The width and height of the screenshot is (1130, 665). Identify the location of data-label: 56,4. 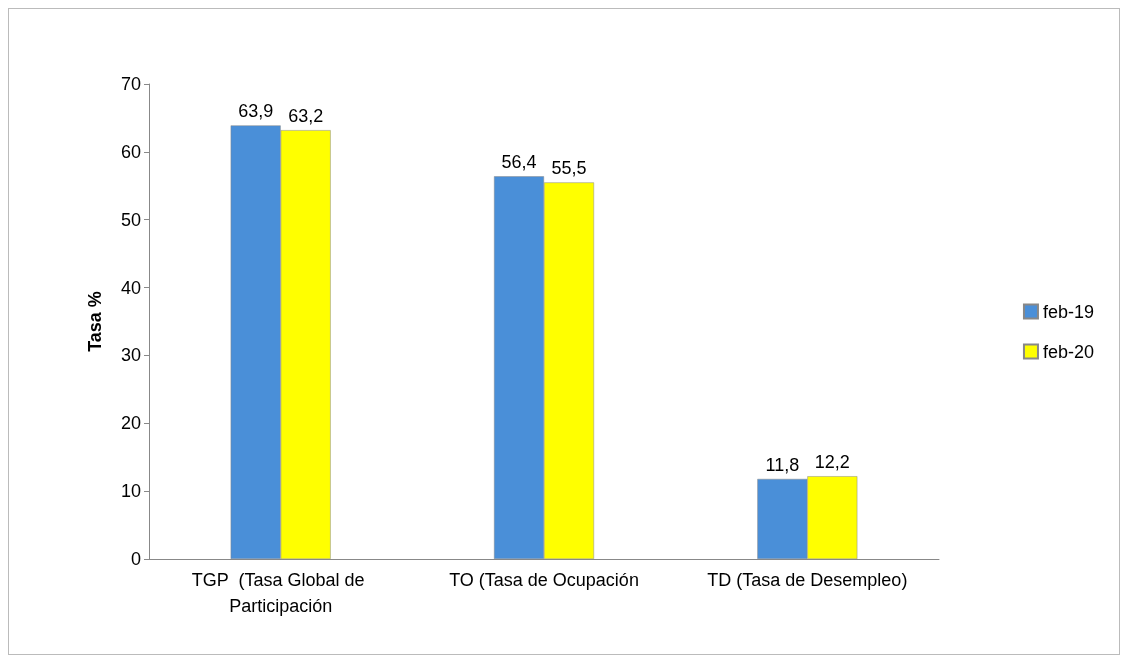
(519, 162).